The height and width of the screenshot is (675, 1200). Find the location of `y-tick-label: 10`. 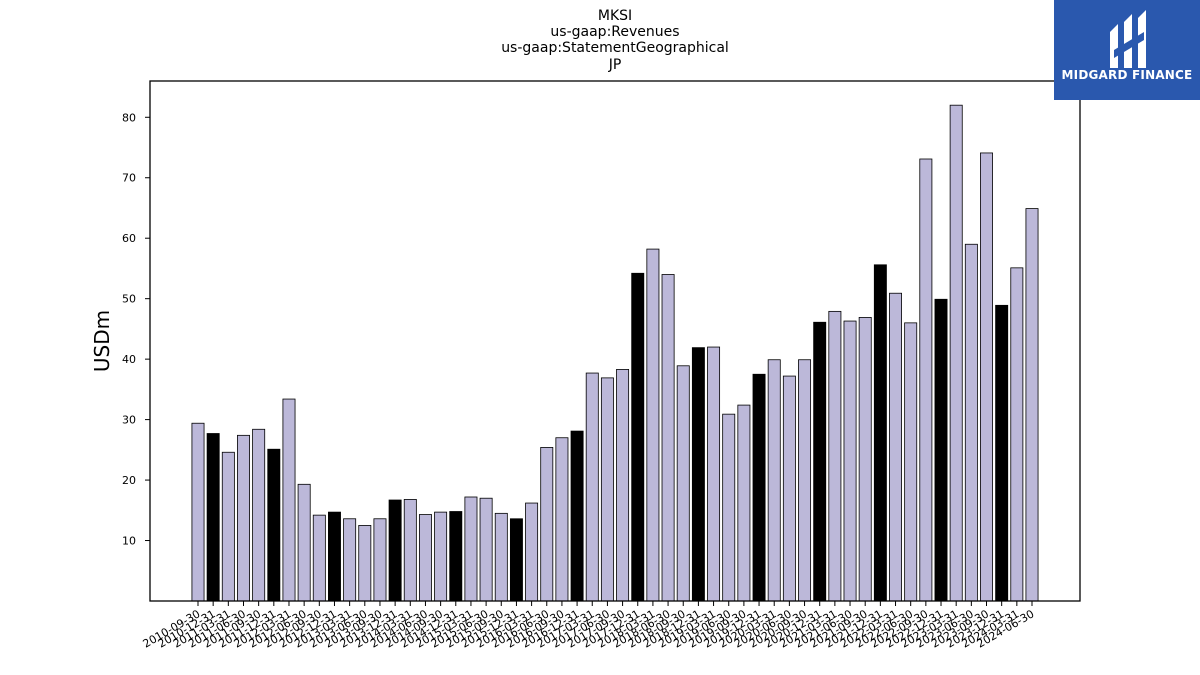

y-tick-label: 10 is located at coordinates (129, 541).